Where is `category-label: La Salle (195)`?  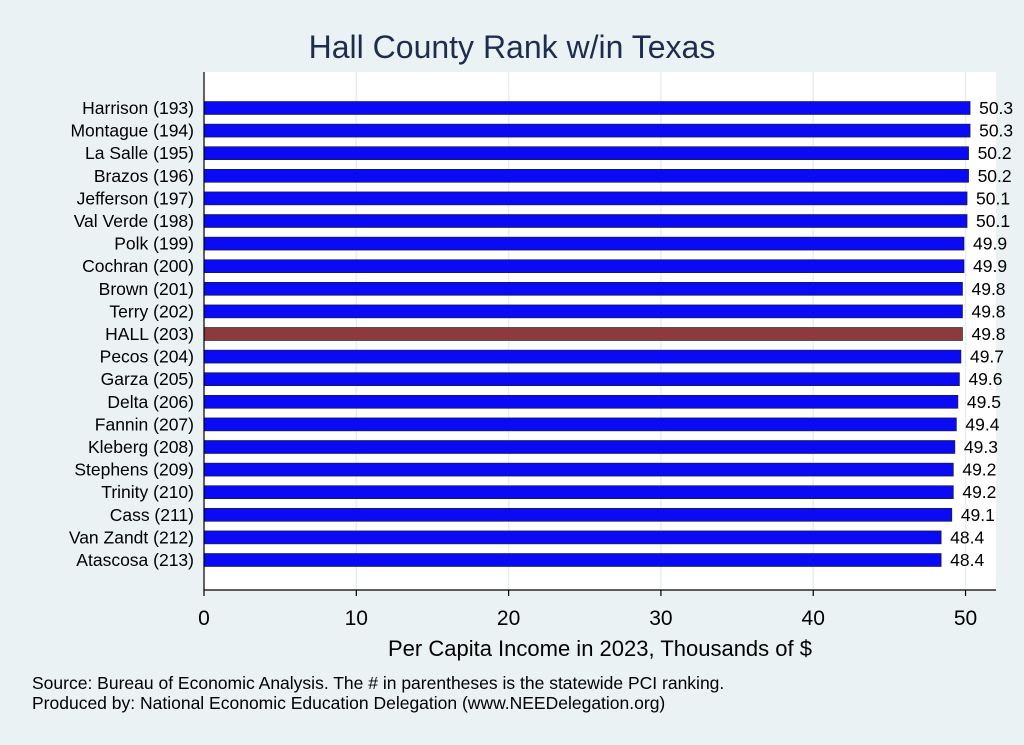 category-label: La Salle (195) is located at coordinates (139, 153).